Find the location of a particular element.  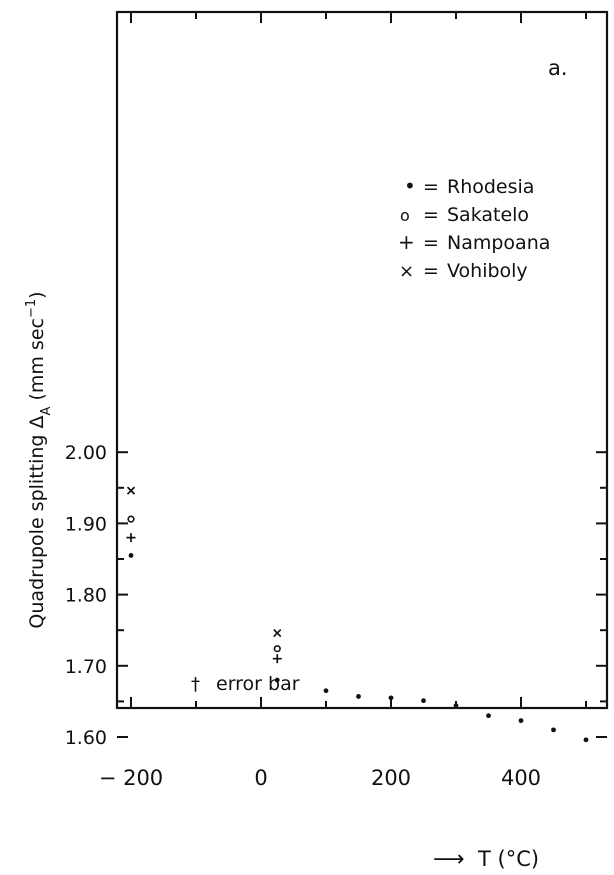

series-sakatelo is located at coordinates (204, 584).